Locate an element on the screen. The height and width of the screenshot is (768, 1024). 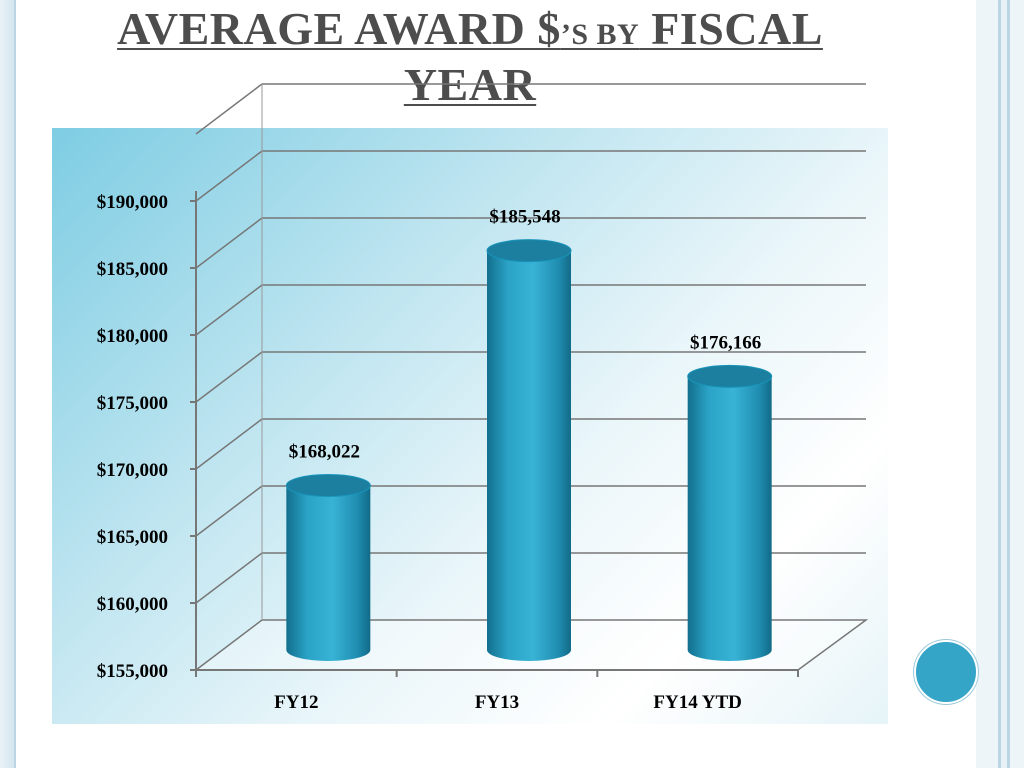
slide-frame-right is located at coordinates (1000, 384).